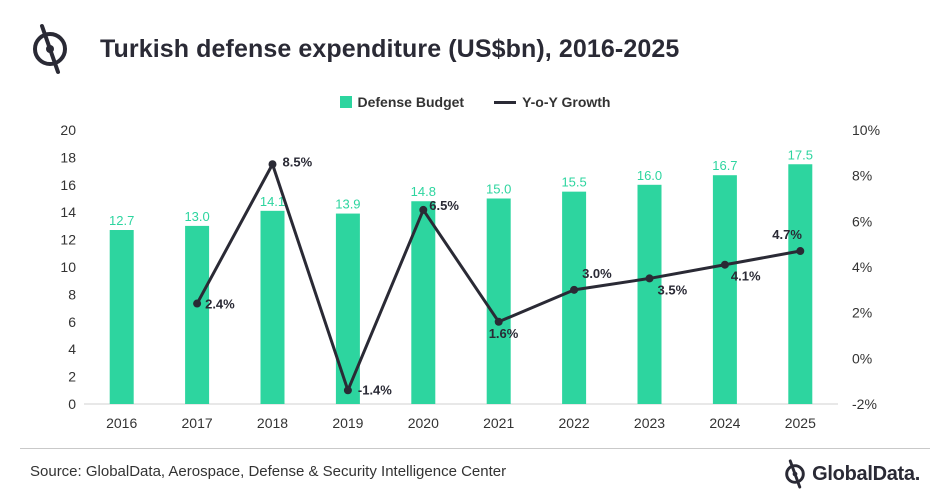 The height and width of the screenshot is (500, 950). Describe the element at coordinates (673, 289) in the screenshot. I see `growth-value-label: 3.5%` at that location.